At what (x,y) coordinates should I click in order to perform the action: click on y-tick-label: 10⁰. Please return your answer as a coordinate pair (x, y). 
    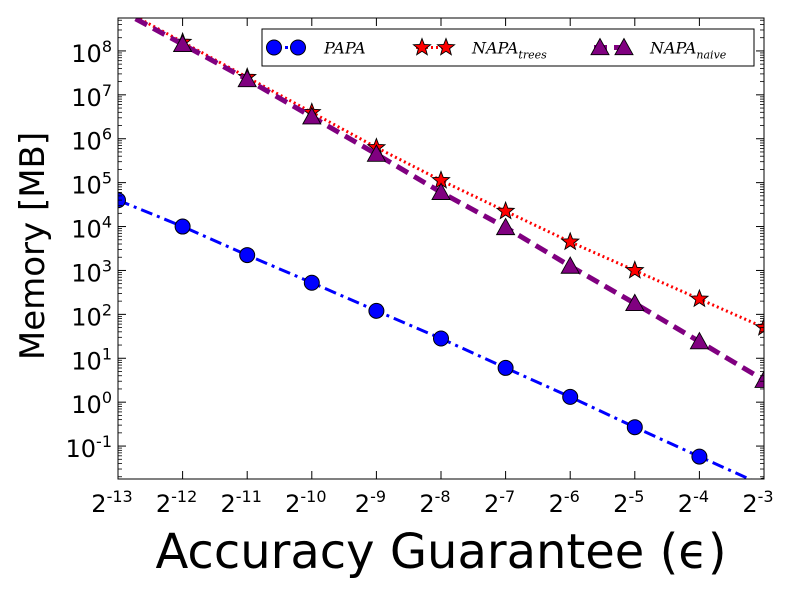
    Looking at the image, I should click on (91, 403).